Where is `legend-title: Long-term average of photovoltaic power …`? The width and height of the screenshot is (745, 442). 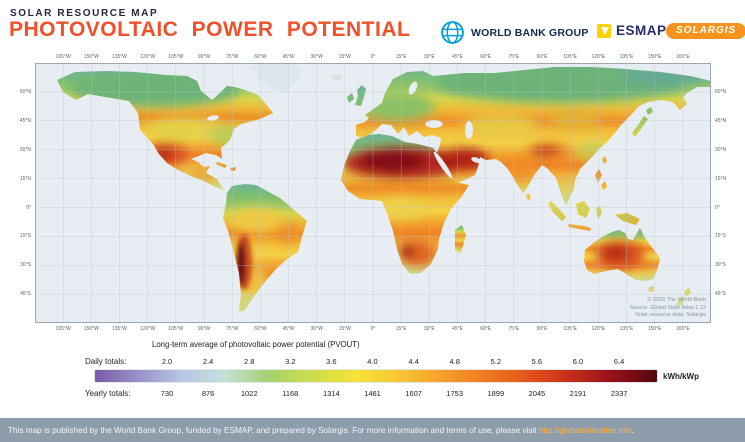 legend-title: Long-term average of photovoltaic power … is located at coordinates (256, 344).